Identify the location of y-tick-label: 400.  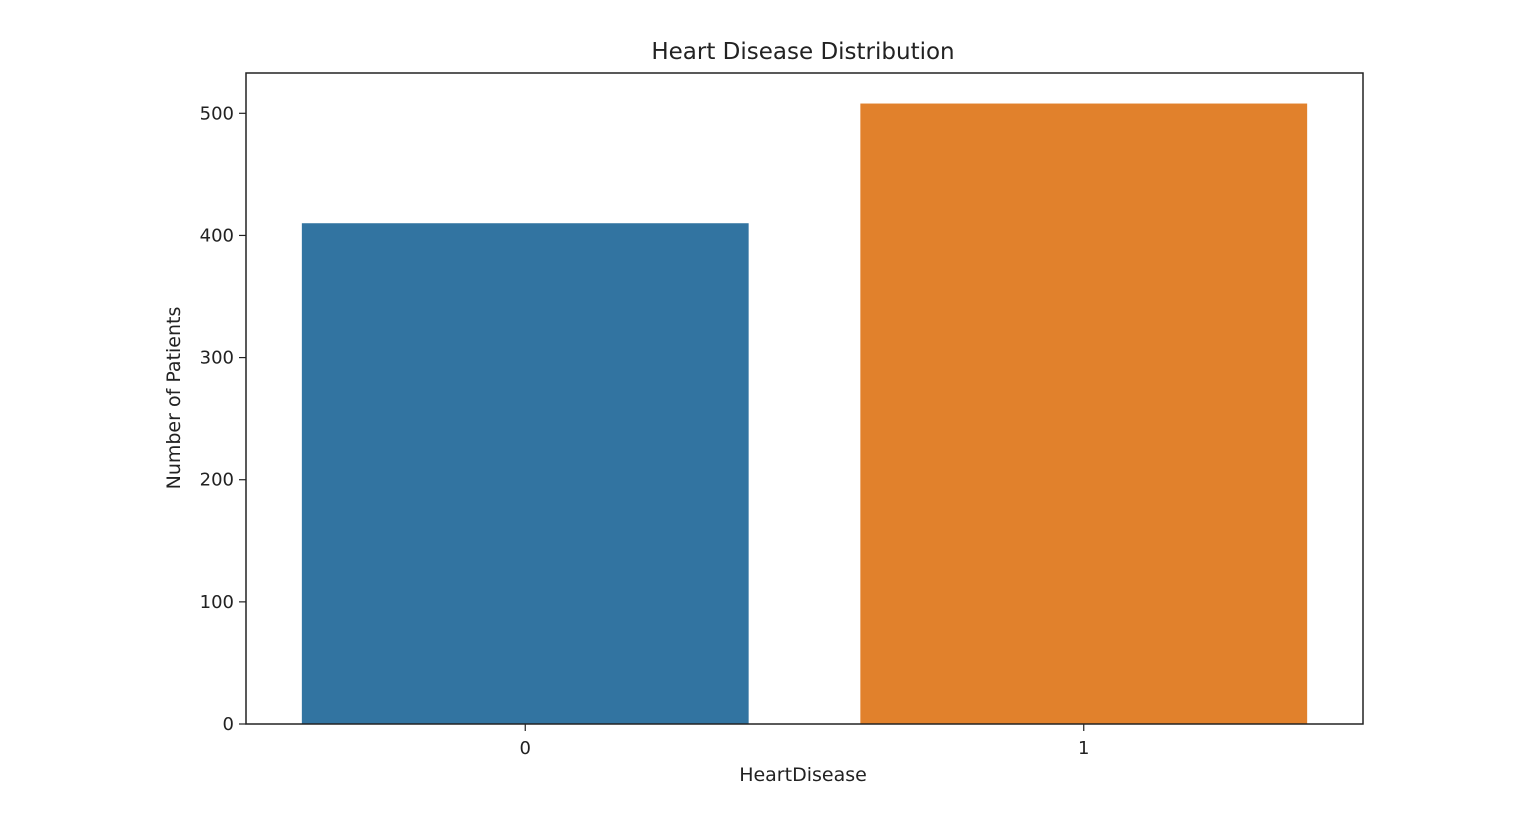
(217, 235).